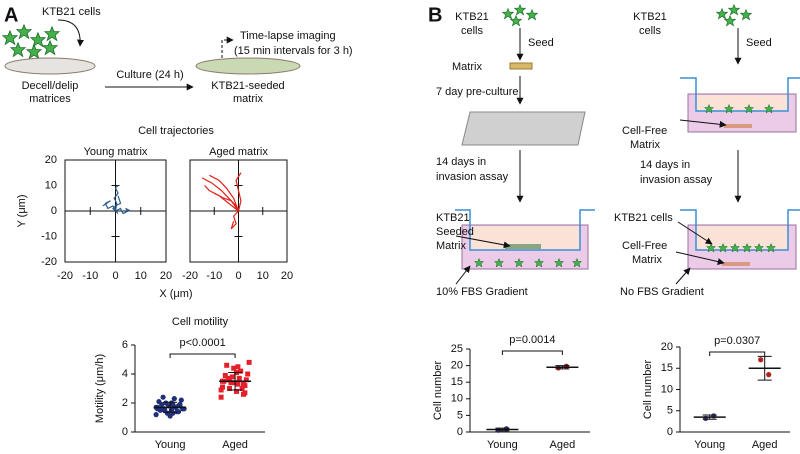 This screenshot has width=800, height=454. I want to click on plot-title: Cell motility, so click(200, 322).